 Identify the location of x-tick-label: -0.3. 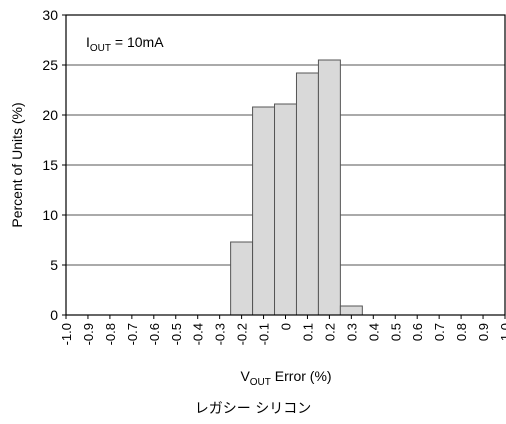
(220, 334).